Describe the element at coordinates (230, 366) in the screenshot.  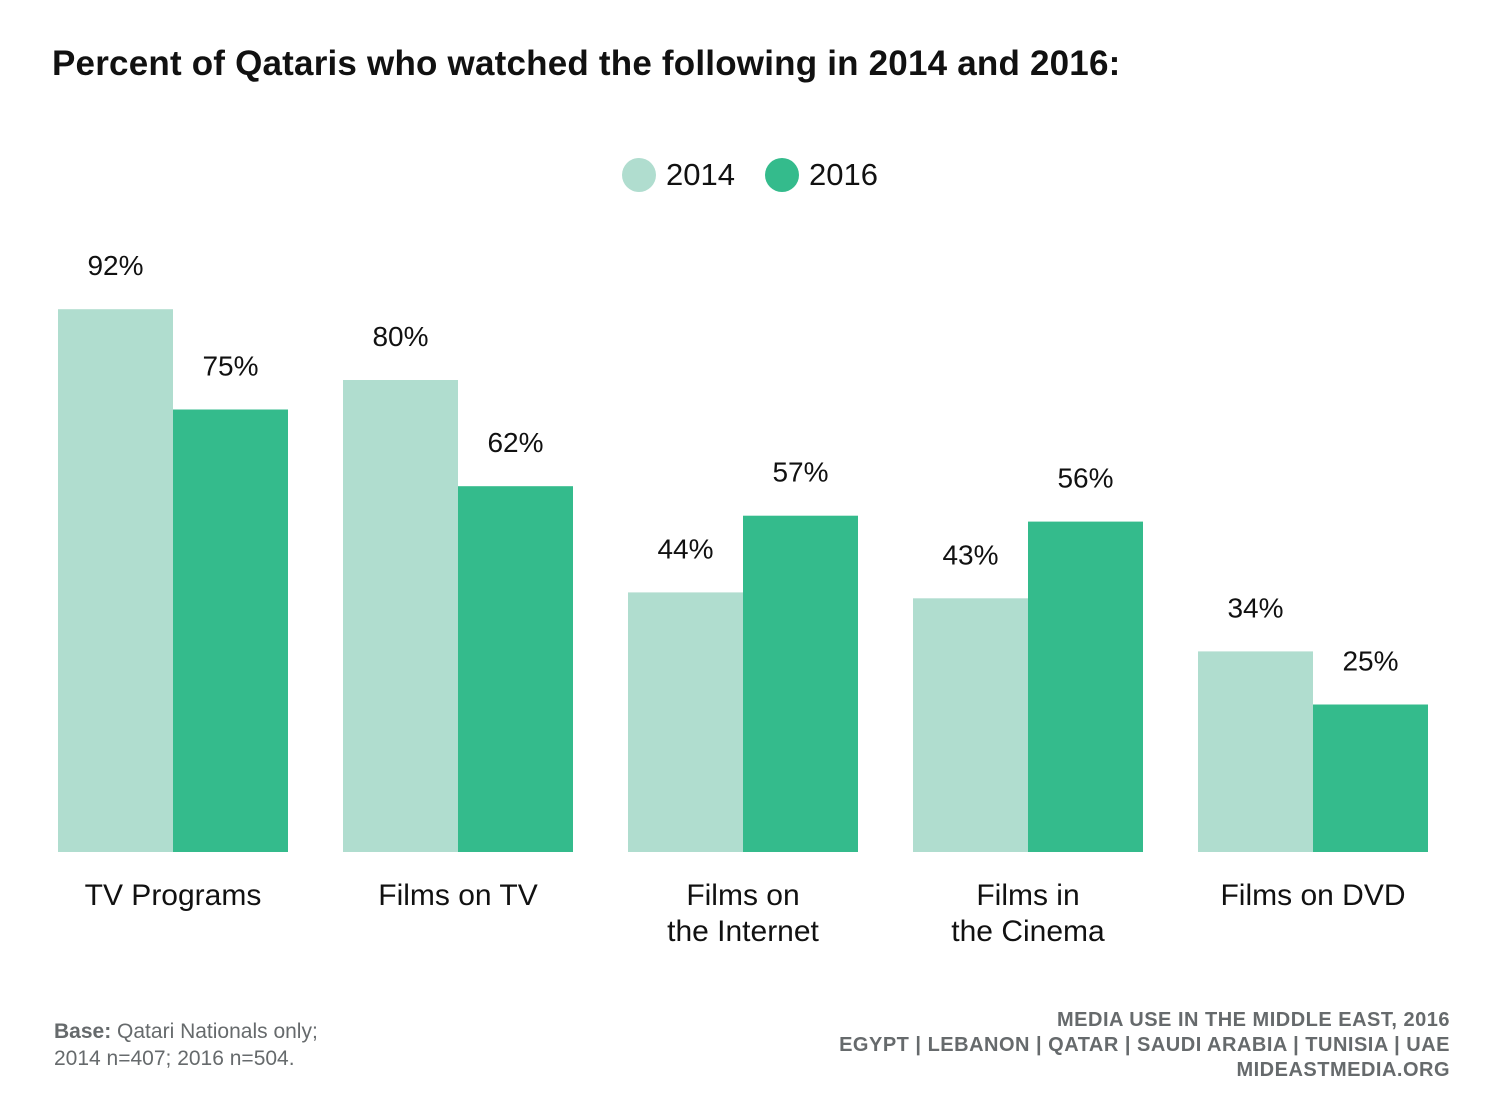
I see `data-label-2016-0: 75%` at that location.